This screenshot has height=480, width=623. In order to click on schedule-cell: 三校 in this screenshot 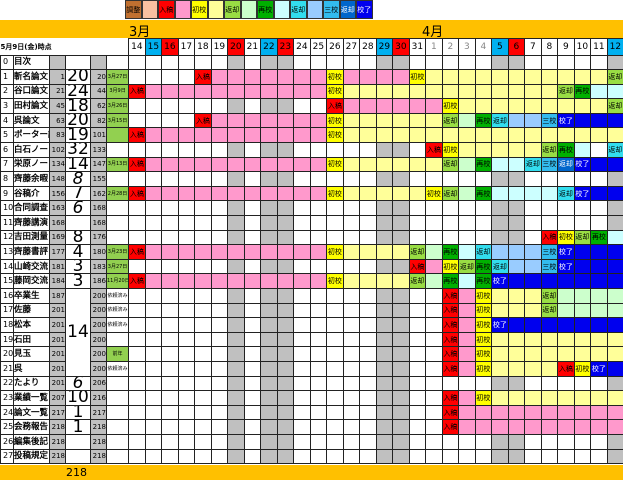, I will do `click(549, 164)`.